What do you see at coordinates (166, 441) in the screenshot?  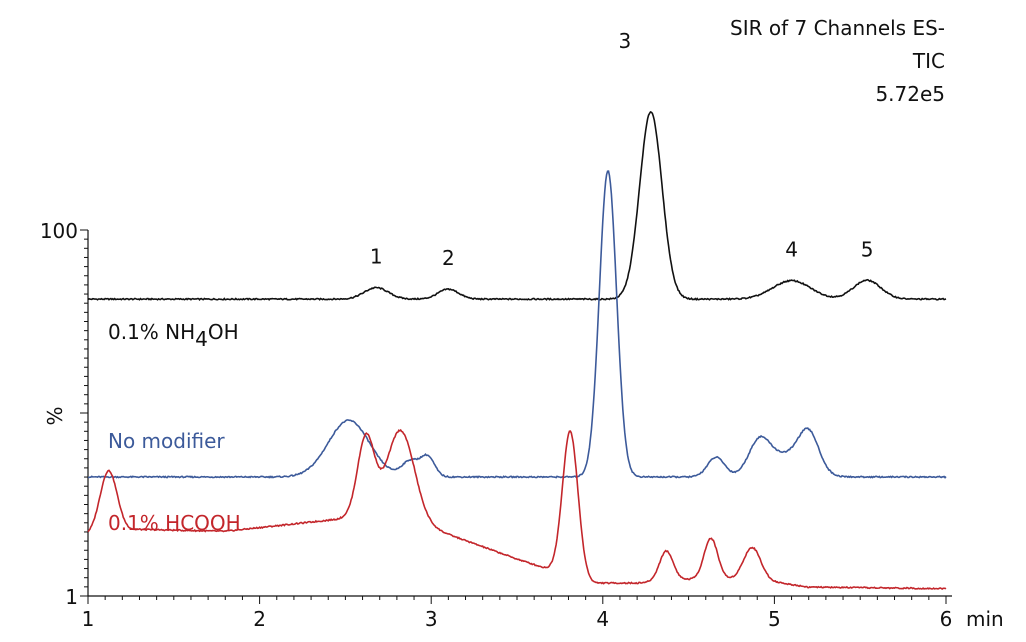 I see `series-label-no-modifier: No modifier` at bounding box center [166, 441].